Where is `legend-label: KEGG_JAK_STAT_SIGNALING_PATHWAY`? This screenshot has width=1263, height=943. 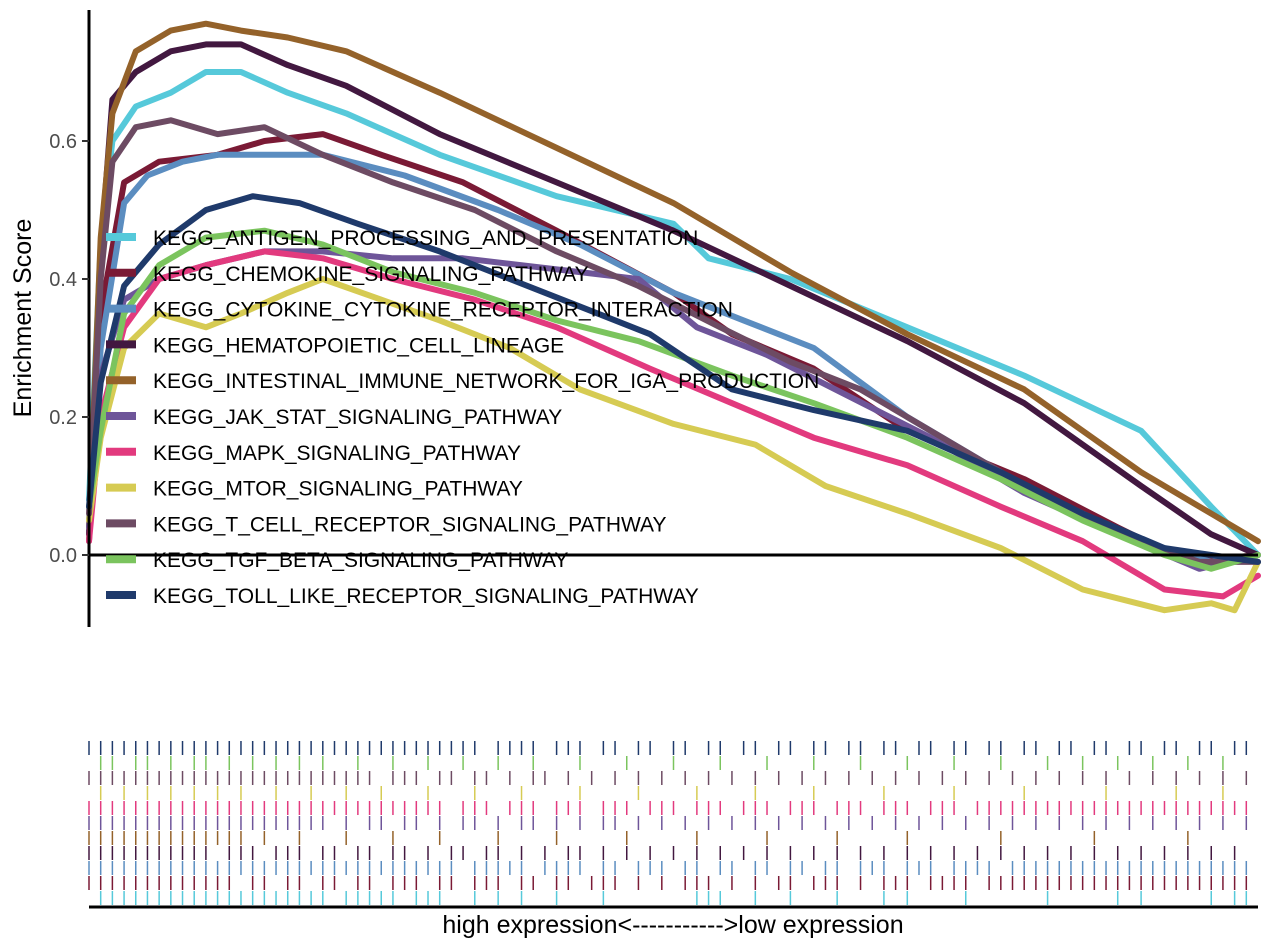 legend-label: KEGG_JAK_STAT_SIGNALING_PATHWAY is located at coordinates (357, 417).